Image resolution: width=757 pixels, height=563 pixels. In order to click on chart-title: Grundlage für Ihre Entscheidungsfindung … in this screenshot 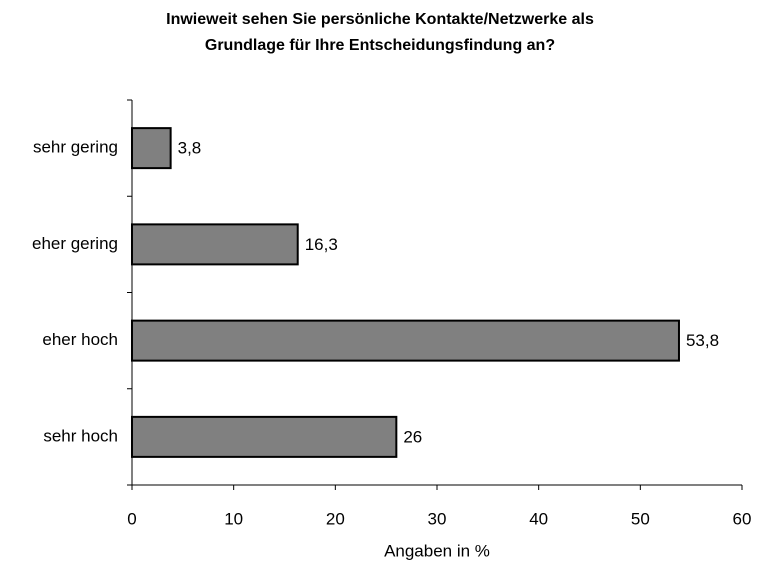, I will do `click(380, 45)`.